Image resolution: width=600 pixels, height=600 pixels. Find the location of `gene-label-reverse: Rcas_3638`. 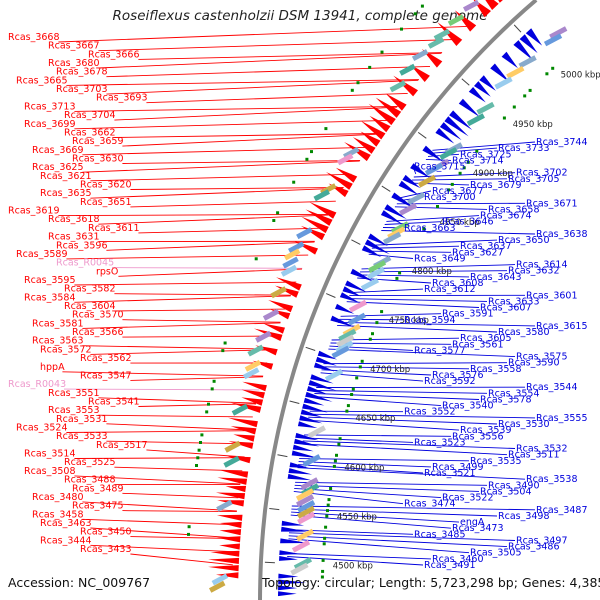

gene-label-reverse: Rcas_3638 is located at coordinates (562, 234).